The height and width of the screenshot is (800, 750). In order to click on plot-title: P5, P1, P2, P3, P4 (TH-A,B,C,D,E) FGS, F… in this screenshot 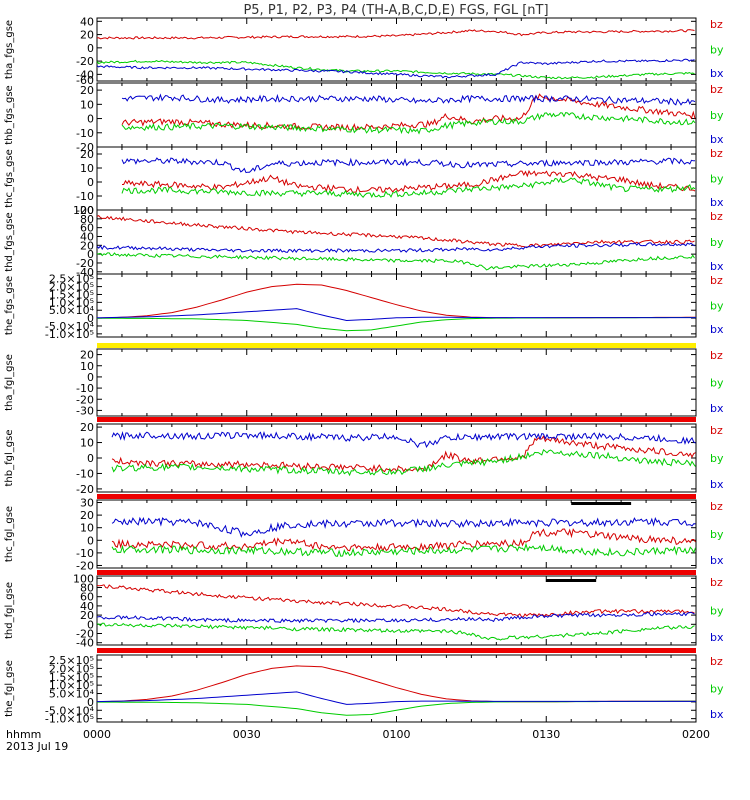, I will do `click(395, 10)`.